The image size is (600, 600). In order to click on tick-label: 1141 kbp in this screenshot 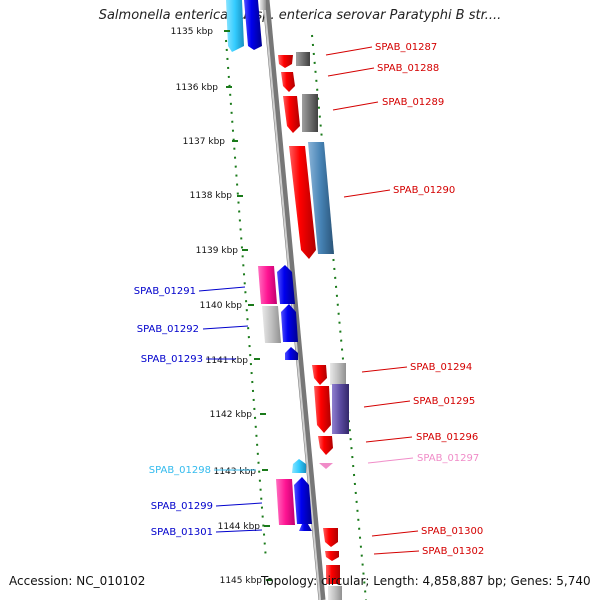, I will do `click(227, 361)`.